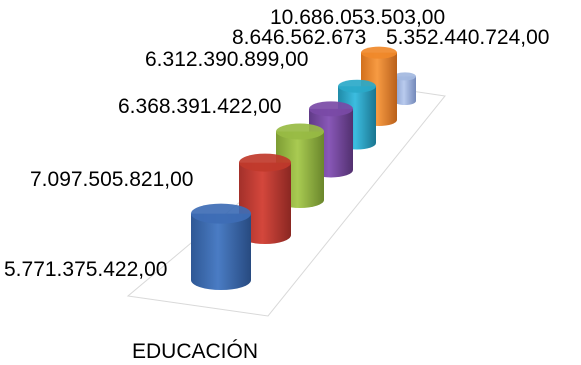  I want to click on data-label: 6.368.391.422,00, so click(200, 106).